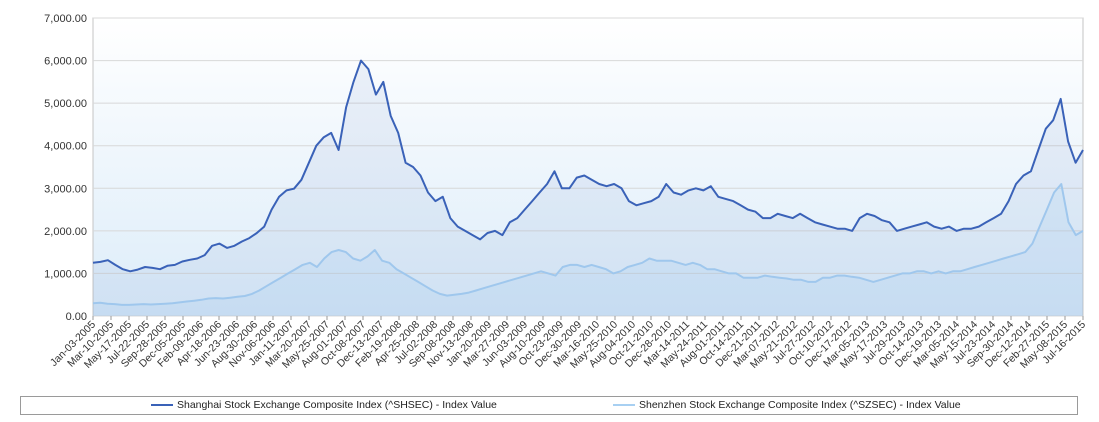 The image size is (1099, 422). Describe the element at coordinates (162, 405) in the screenshot. I see `legend-swatch-shanghai` at that location.